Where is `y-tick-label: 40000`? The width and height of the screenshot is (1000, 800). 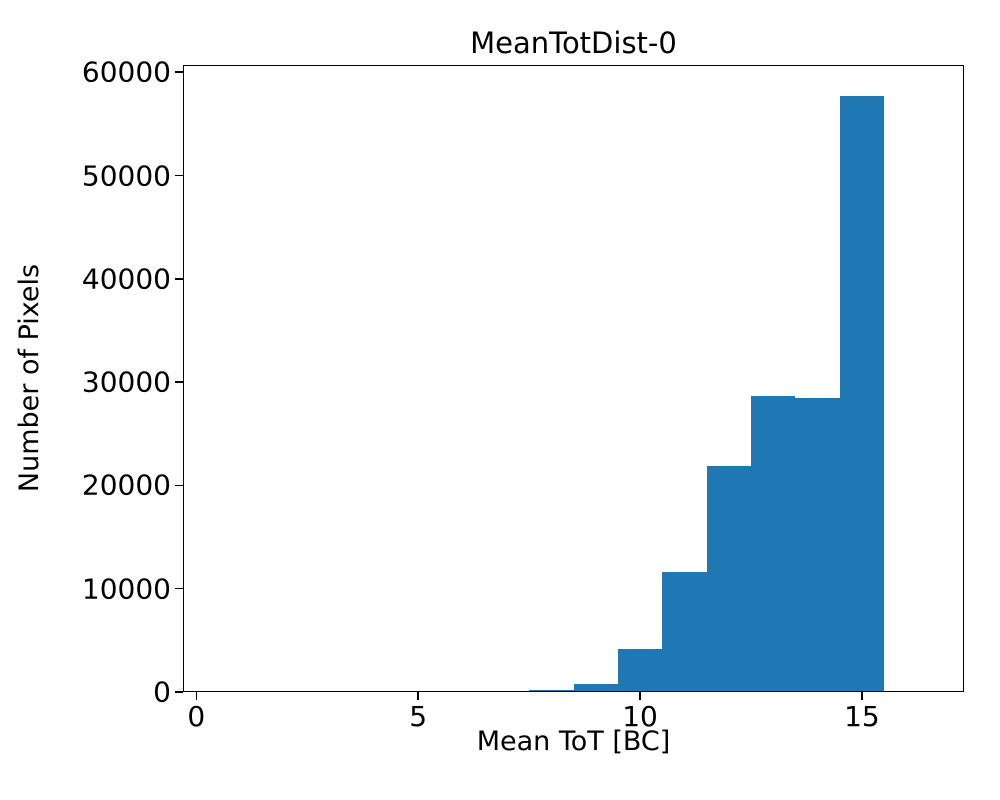 y-tick-label: 40000 is located at coordinates (126, 279).